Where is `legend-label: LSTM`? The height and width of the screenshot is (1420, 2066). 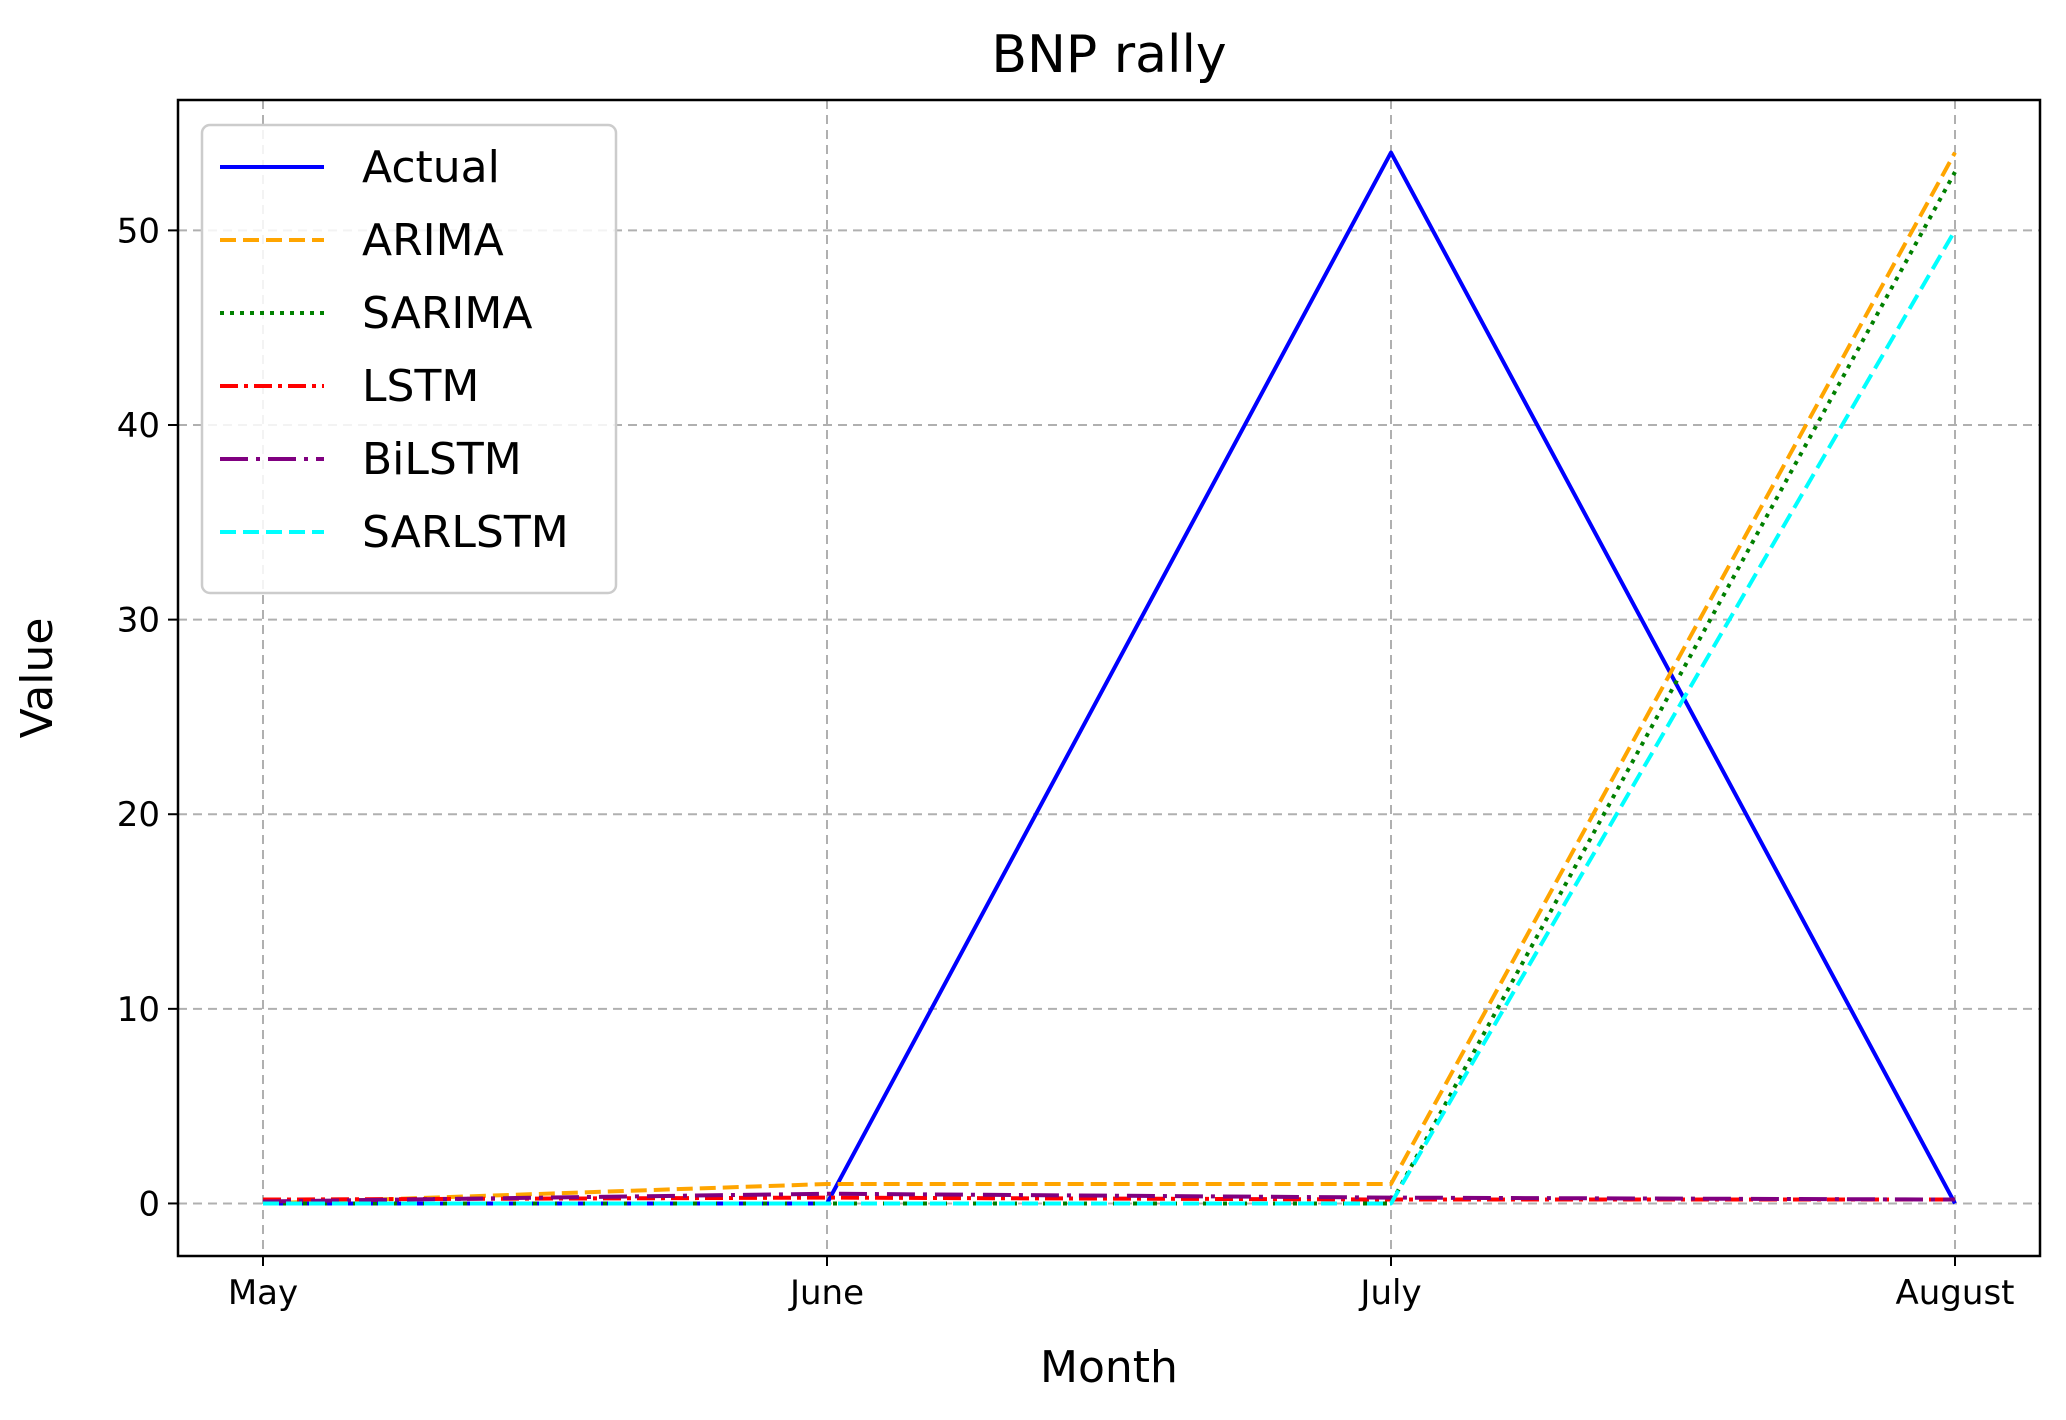
legend-label: LSTM is located at coordinates (420, 386).